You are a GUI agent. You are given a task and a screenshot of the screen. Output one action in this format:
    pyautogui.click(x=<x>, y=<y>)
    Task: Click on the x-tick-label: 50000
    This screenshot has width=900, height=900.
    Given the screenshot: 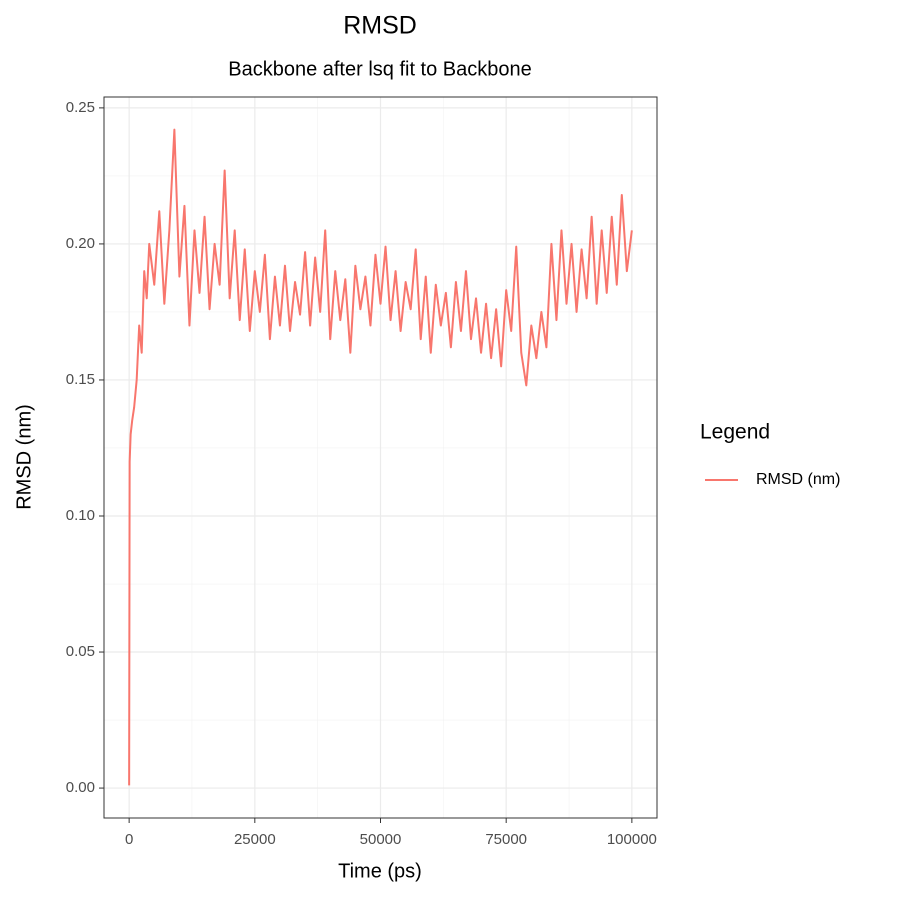 What is the action you would take?
    pyautogui.click(x=381, y=839)
    